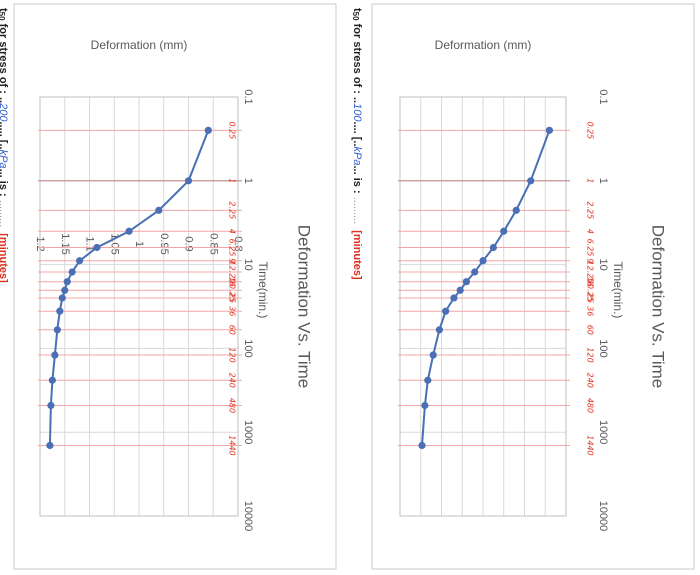 The width and height of the screenshot is (700, 575). Describe the element at coordinates (65, 243) in the screenshot. I see `y-tick-label: 1.15` at that location.